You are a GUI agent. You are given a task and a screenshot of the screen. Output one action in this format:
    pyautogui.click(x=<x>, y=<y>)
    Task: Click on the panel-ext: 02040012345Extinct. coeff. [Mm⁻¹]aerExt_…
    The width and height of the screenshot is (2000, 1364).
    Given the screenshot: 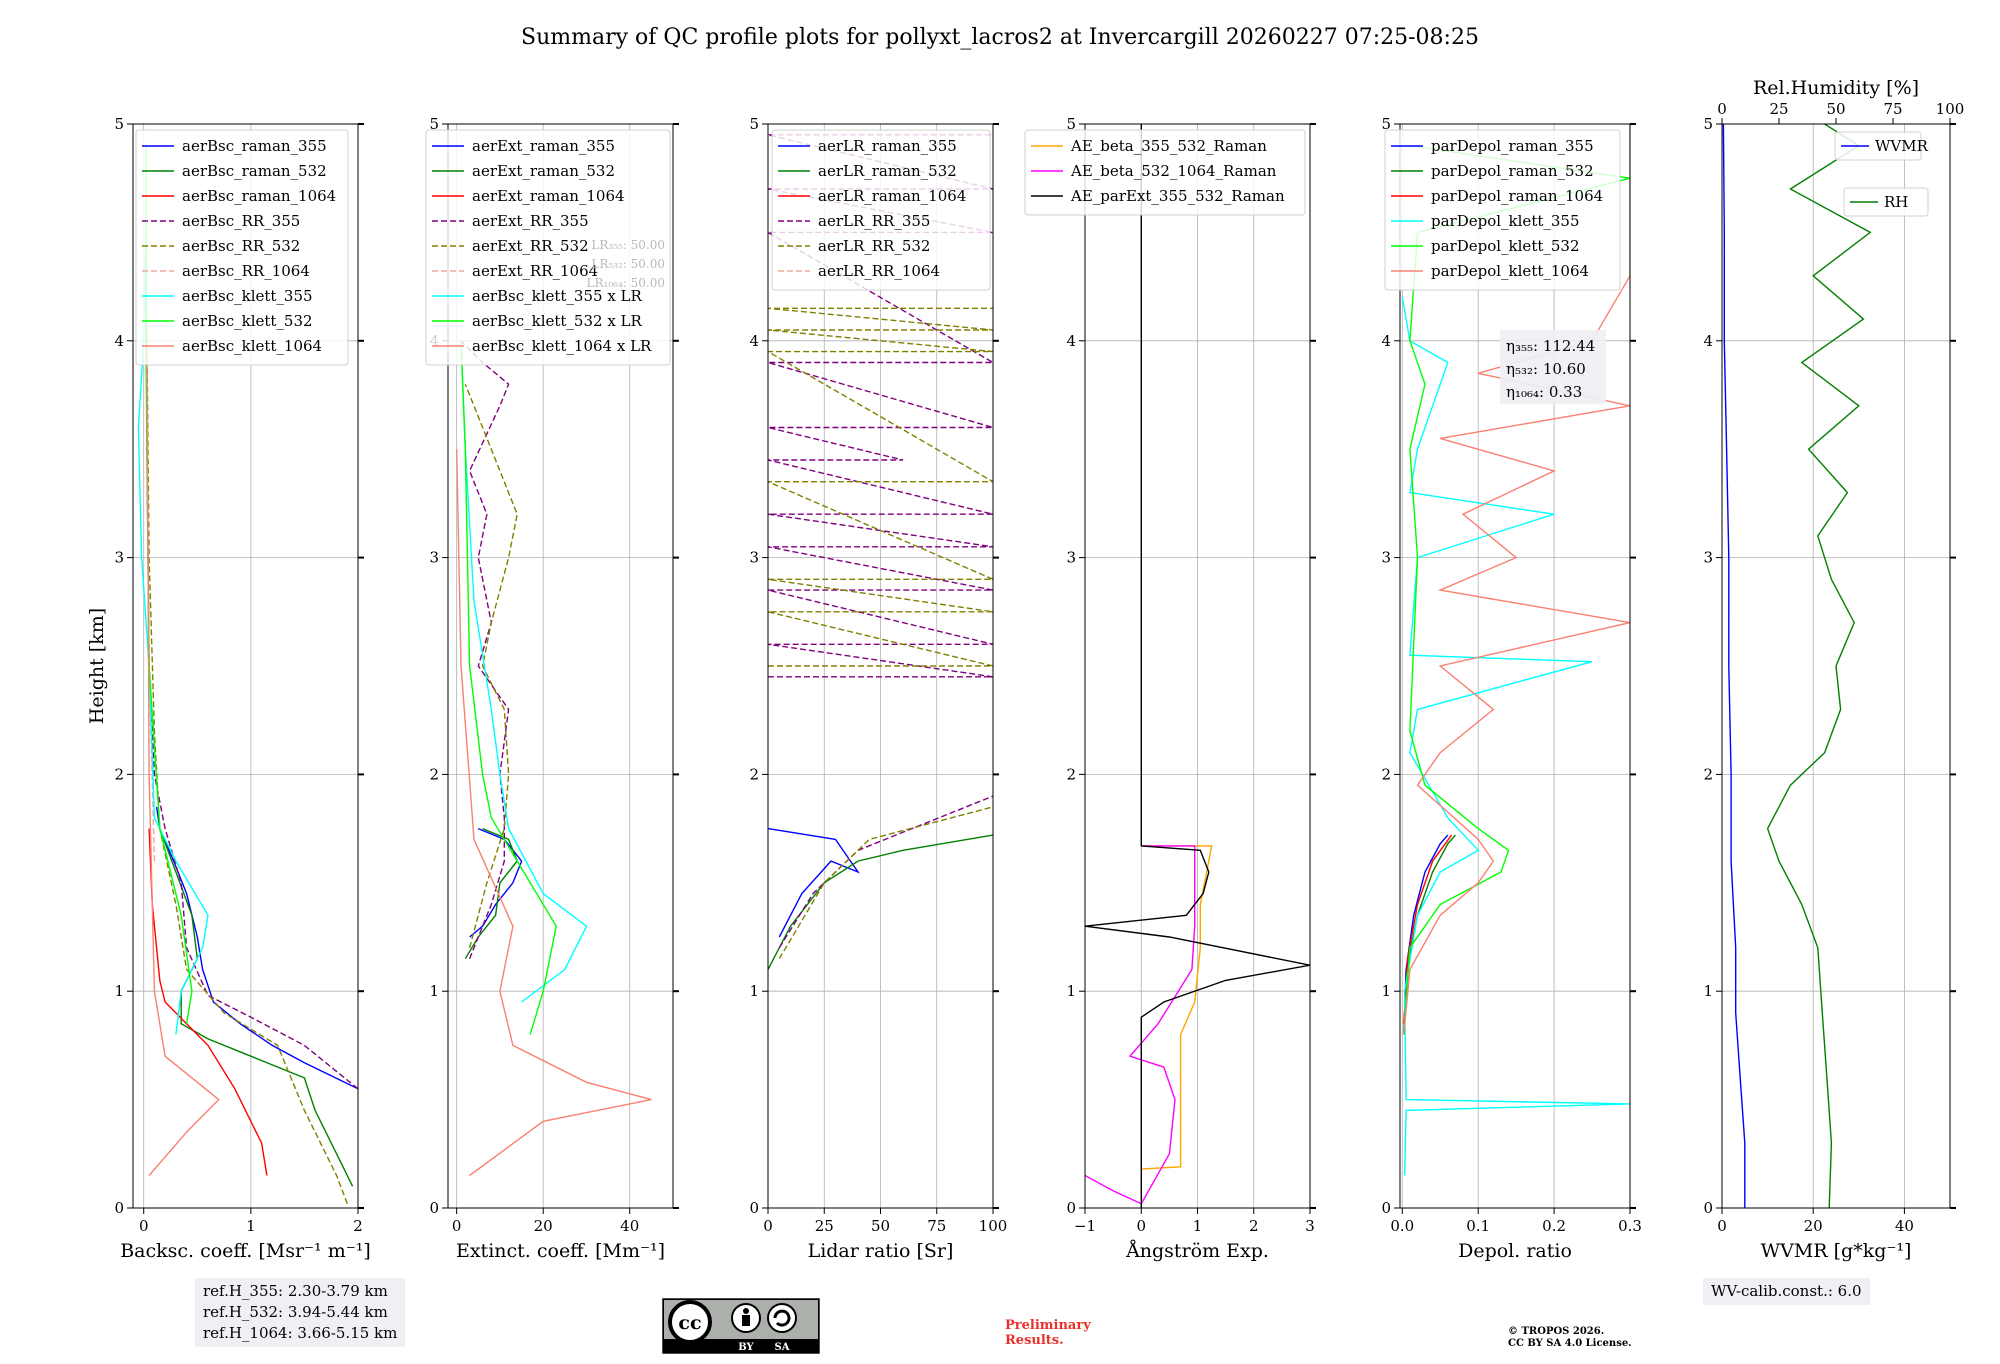 What is the action you would take?
    pyautogui.click(x=552, y=688)
    